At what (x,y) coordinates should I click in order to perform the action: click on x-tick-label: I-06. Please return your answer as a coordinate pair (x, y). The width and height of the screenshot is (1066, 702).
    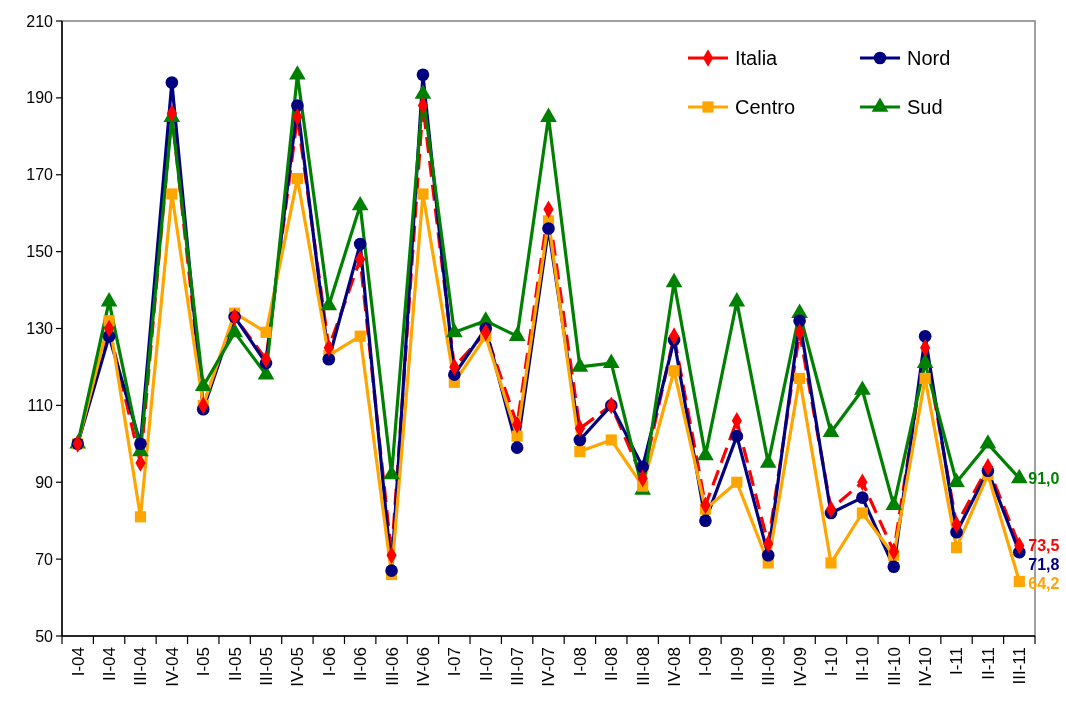
    Looking at the image, I should click on (329, 662).